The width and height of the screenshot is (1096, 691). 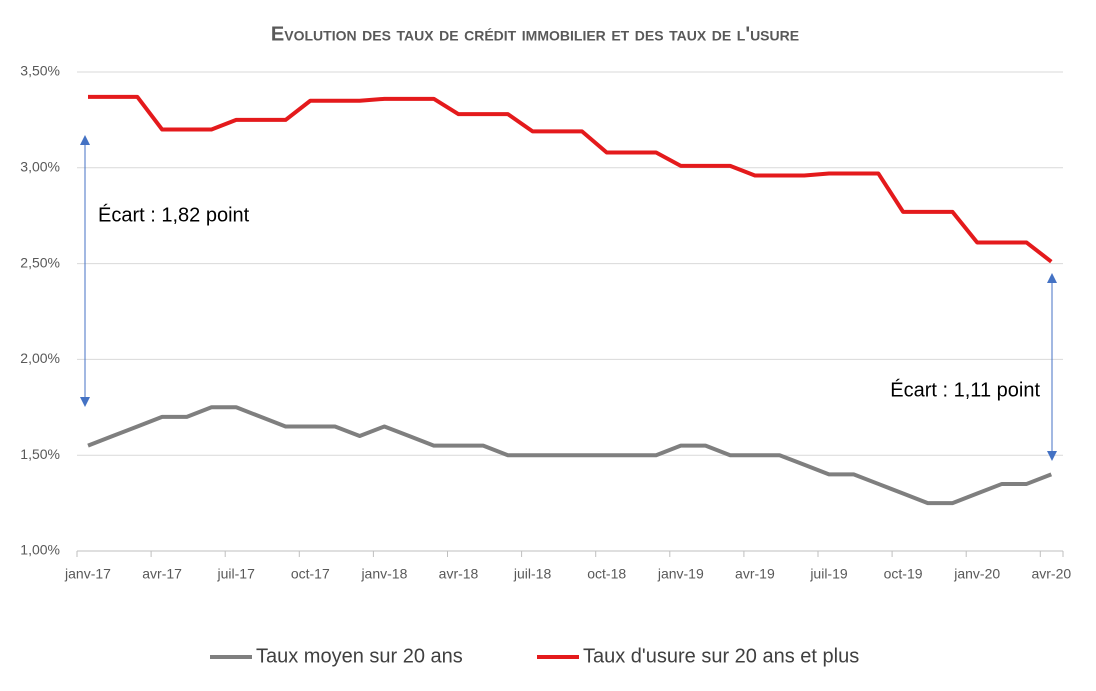 I want to click on x-tick-label: oct-18, so click(x=606, y=574).